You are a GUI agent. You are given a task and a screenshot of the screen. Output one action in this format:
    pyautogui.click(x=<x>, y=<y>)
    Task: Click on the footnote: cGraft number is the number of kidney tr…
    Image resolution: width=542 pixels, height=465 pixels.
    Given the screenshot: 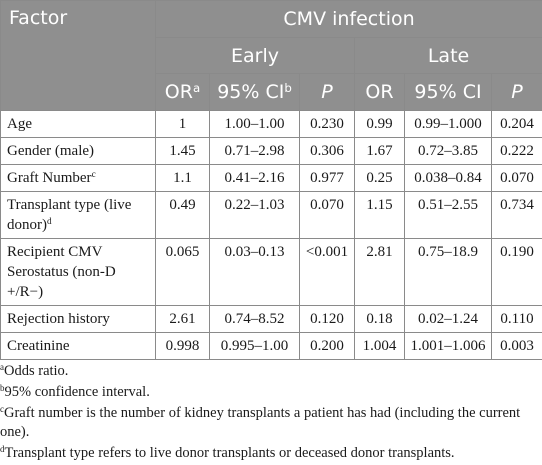 What is the action you would take?
    pyautogui.click(x=271, y=423)
    